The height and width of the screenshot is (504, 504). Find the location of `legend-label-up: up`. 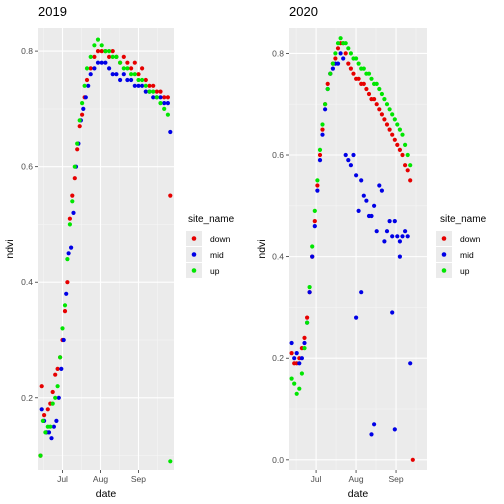

legend-label-up: up is located at coordinates (465, 271).